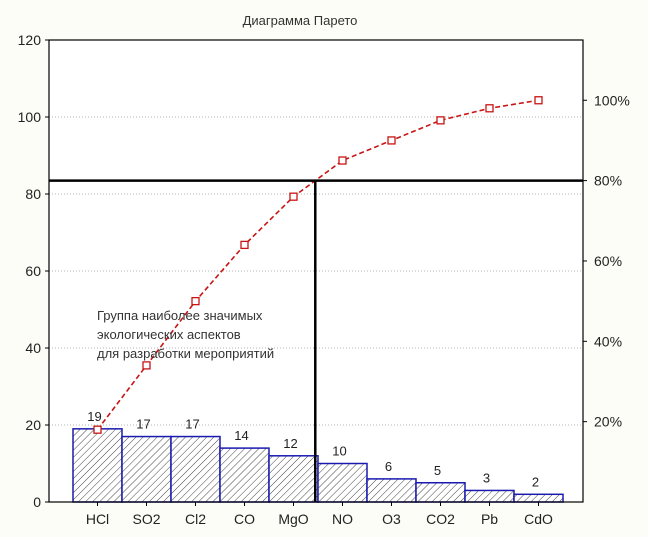  What do you see at coordinates (608, 341) in the screenshot?
I see `right-axis-tick-label: 40%` at bounding box center [608, 341].